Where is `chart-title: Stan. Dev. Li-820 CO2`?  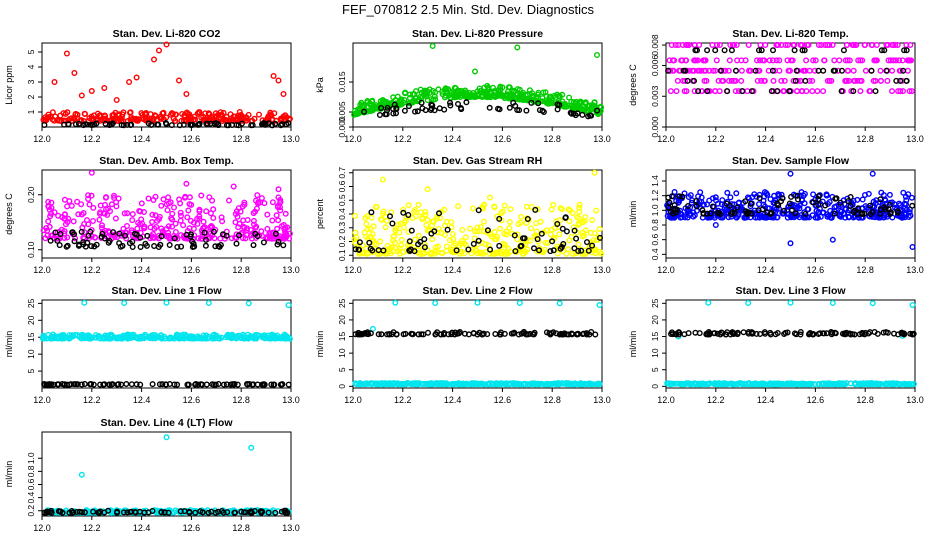 chart-title: Stan. Dev. Li-820 CO2 is located at coordinates (167, 34).